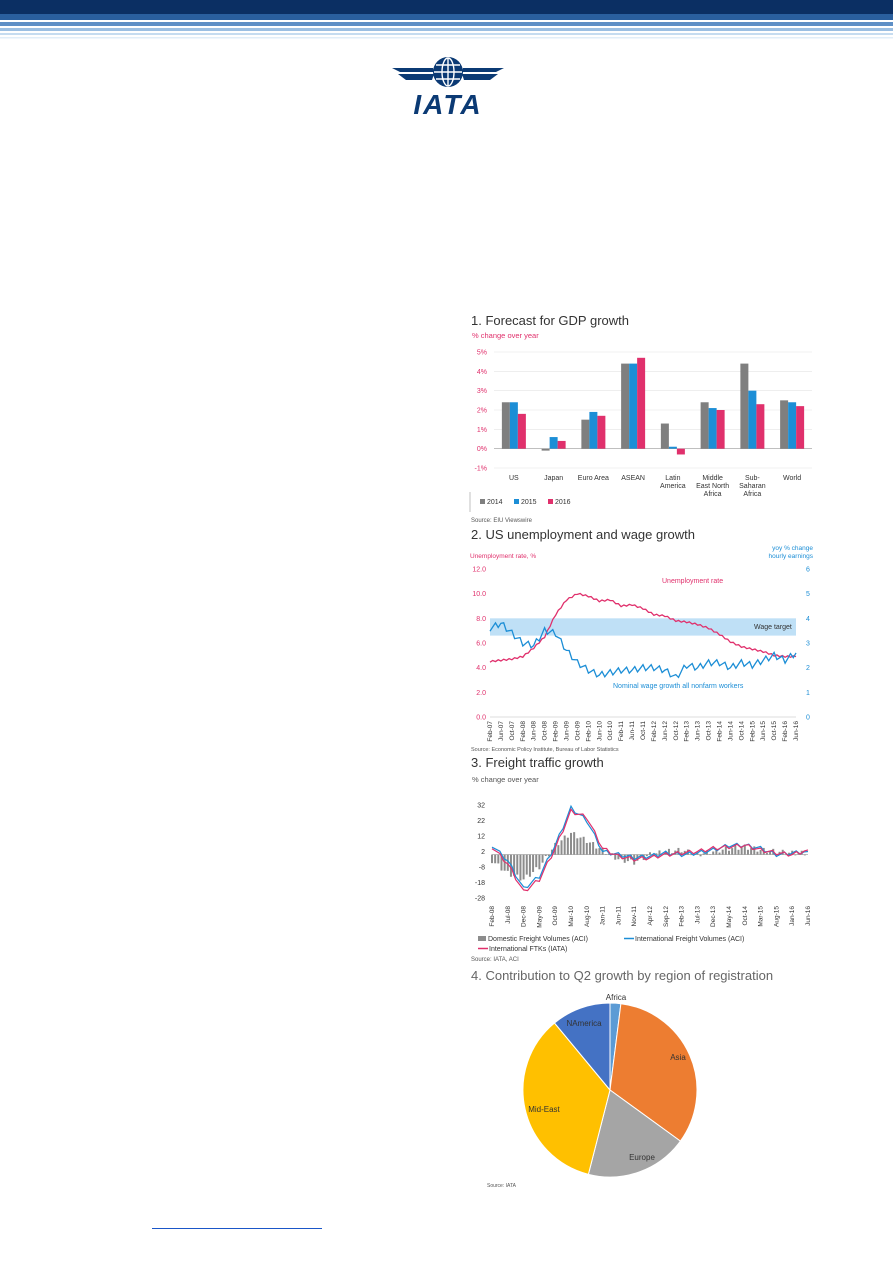  I want to click on chart2-xtick: Oct-10, so click(610, 731).